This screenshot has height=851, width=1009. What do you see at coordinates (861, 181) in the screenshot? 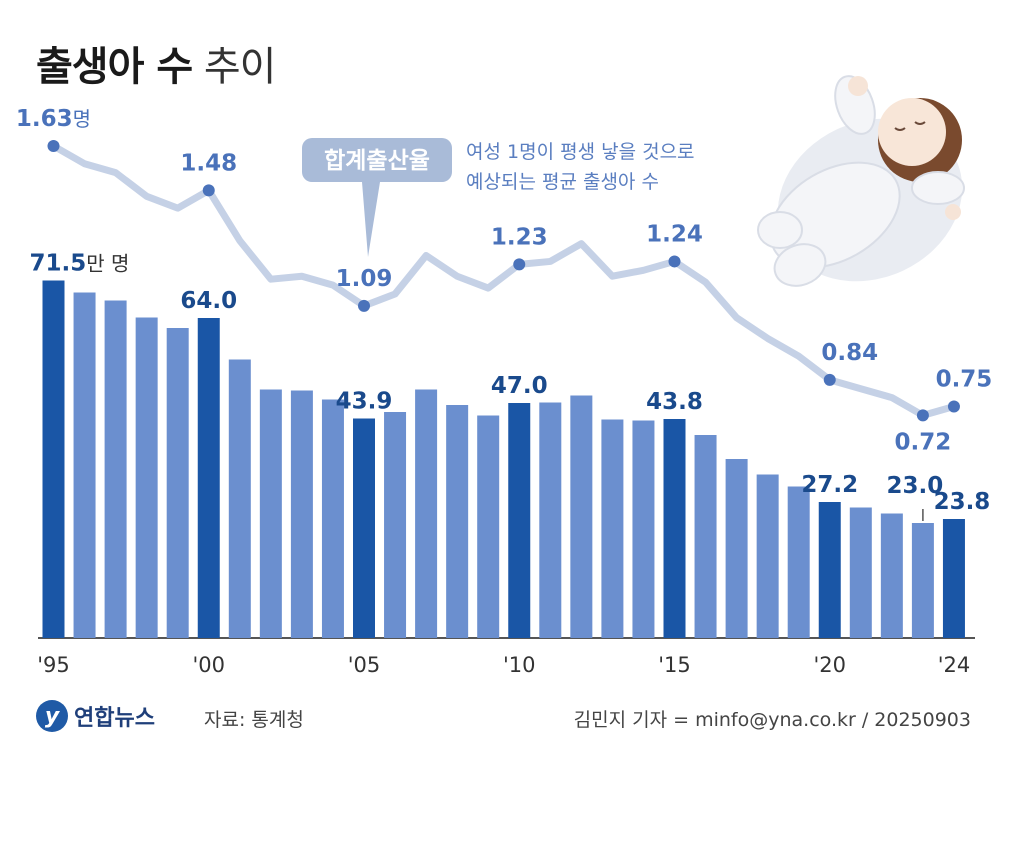
I see `baby-illustration` at bounding box center [861, 181].